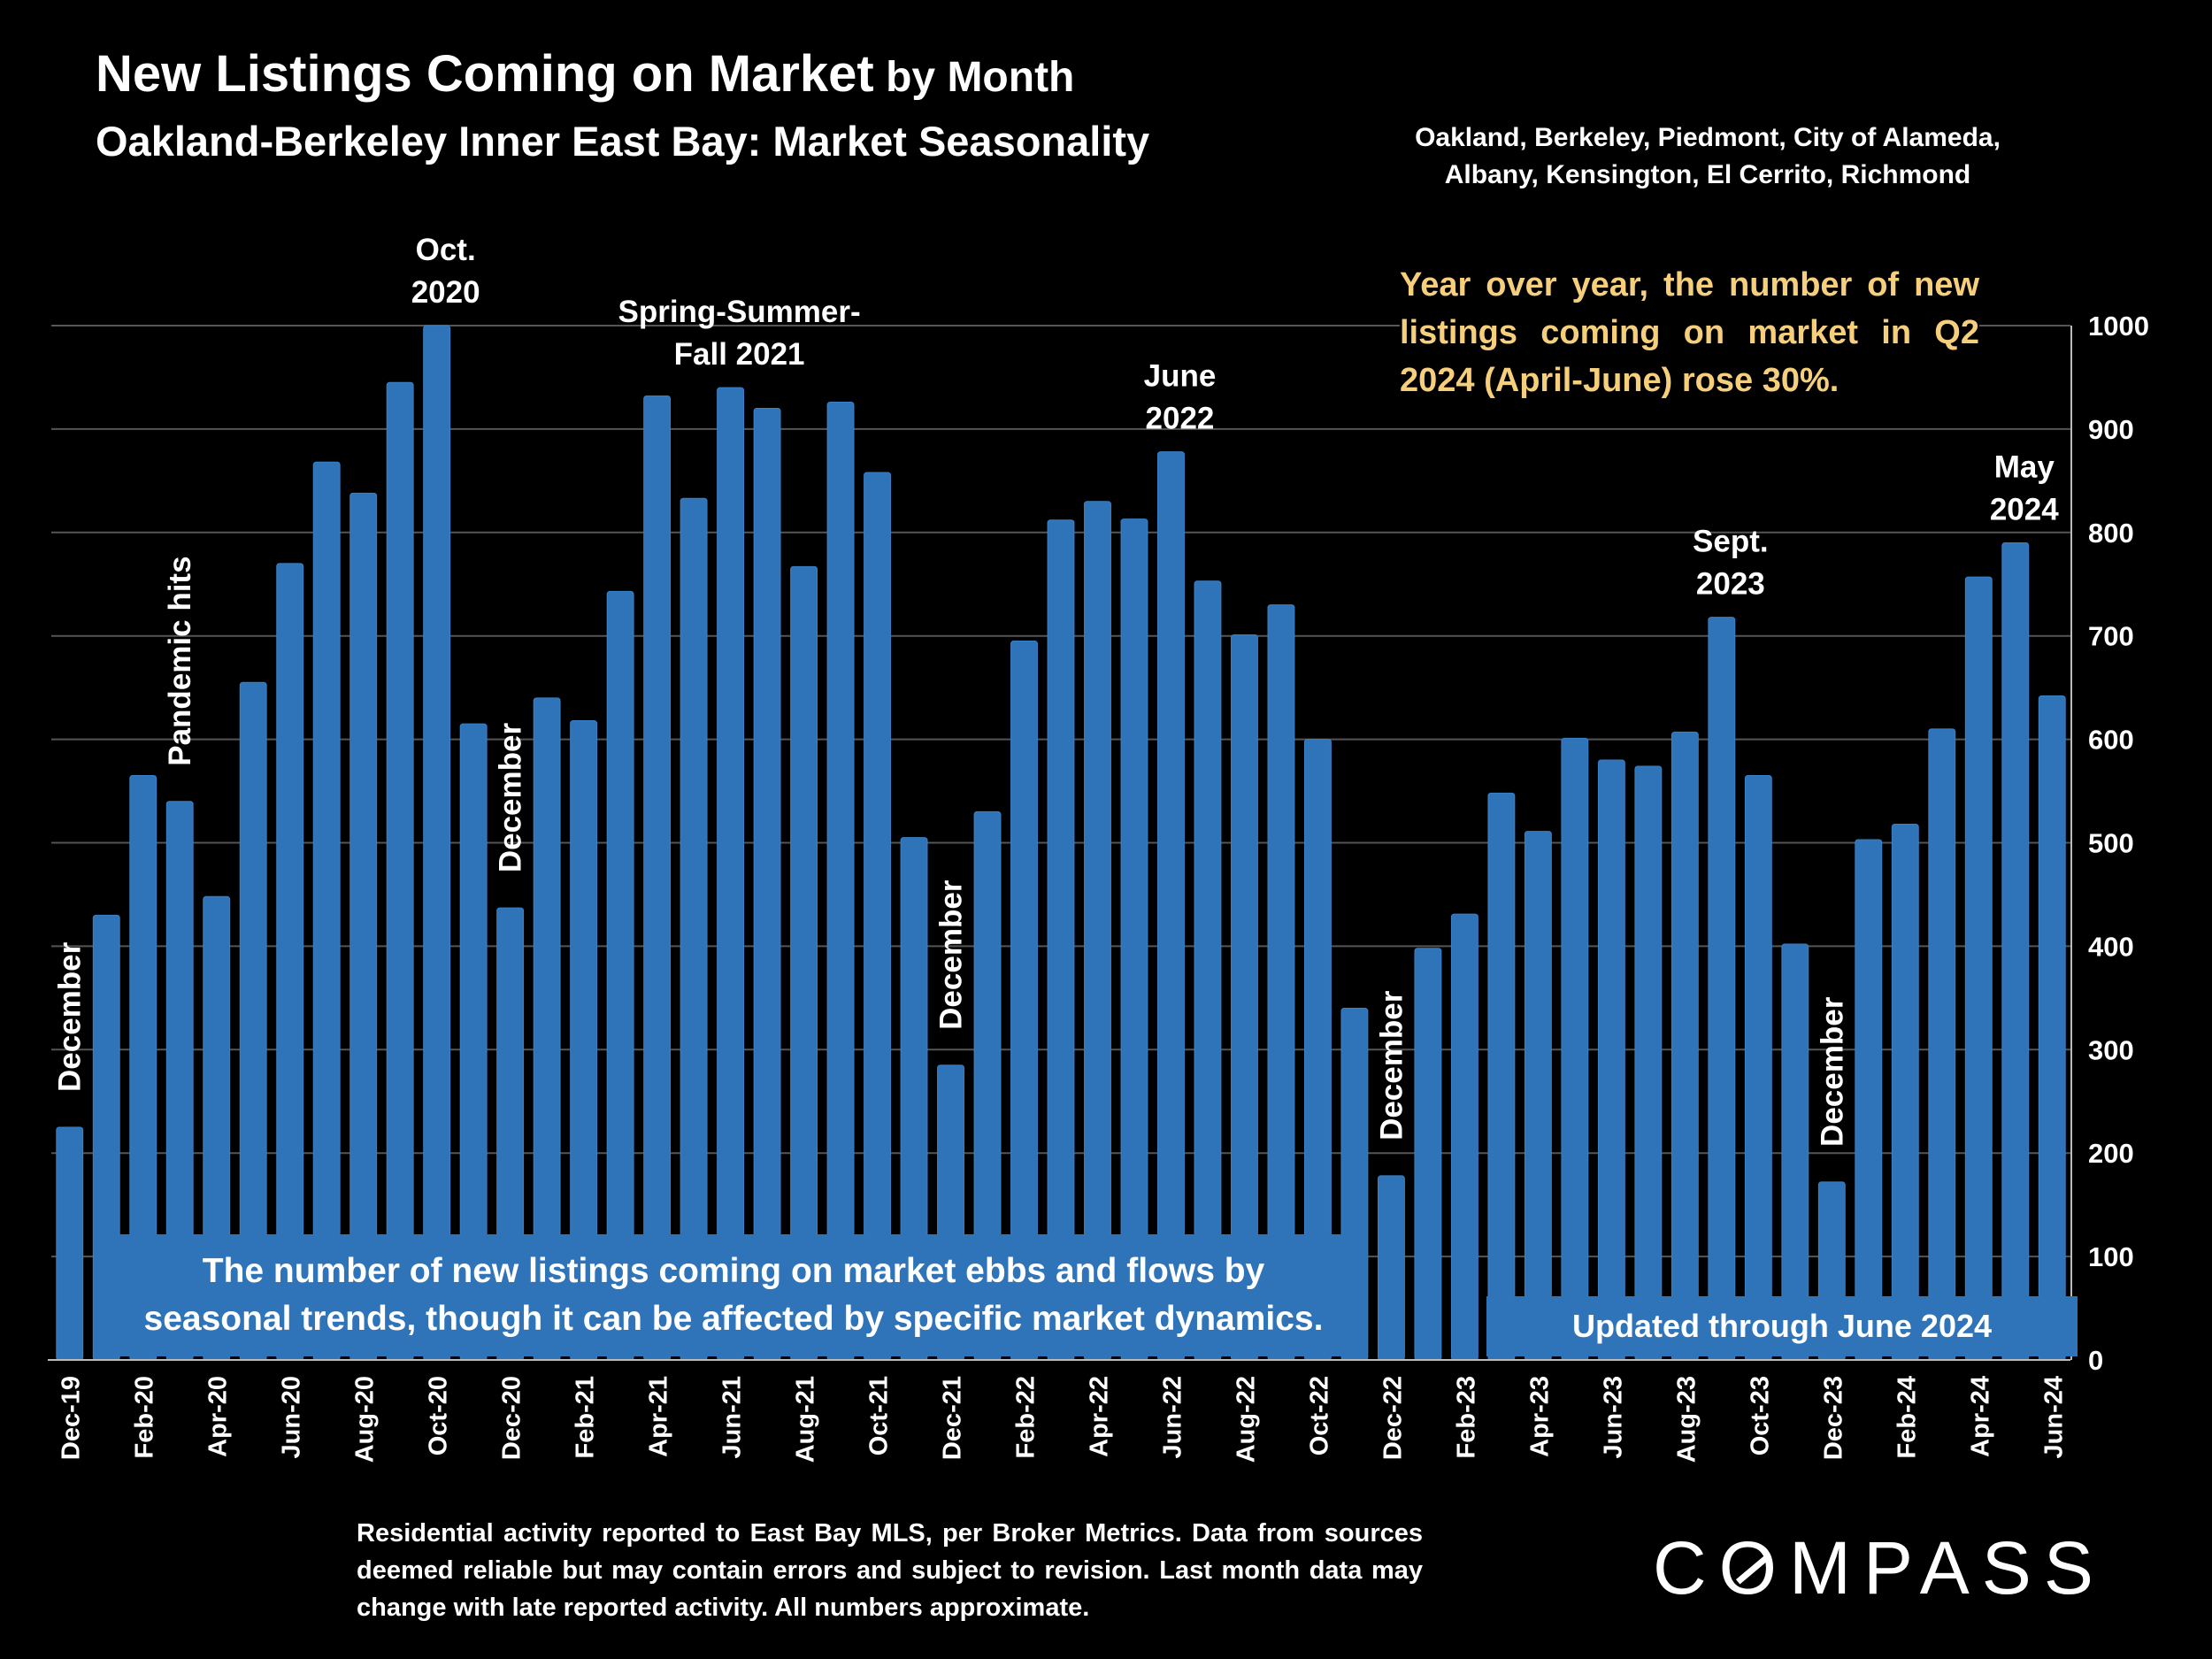  What do you see at coordinates (1173, 1417) in the screenshot?
I see `x-tick-label: Jun-22` at bounding box center [1173, 1417].